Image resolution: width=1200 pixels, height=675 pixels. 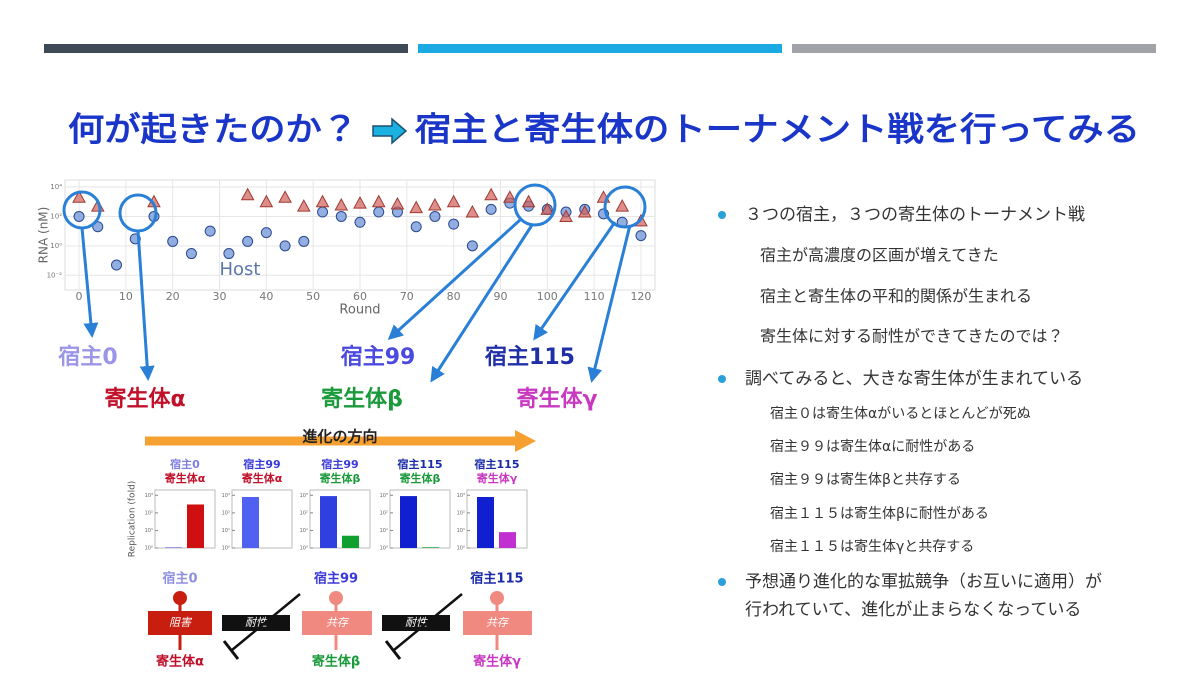 I want to click on y-axis-label: Replication (fold), so click(x=133, y=519).